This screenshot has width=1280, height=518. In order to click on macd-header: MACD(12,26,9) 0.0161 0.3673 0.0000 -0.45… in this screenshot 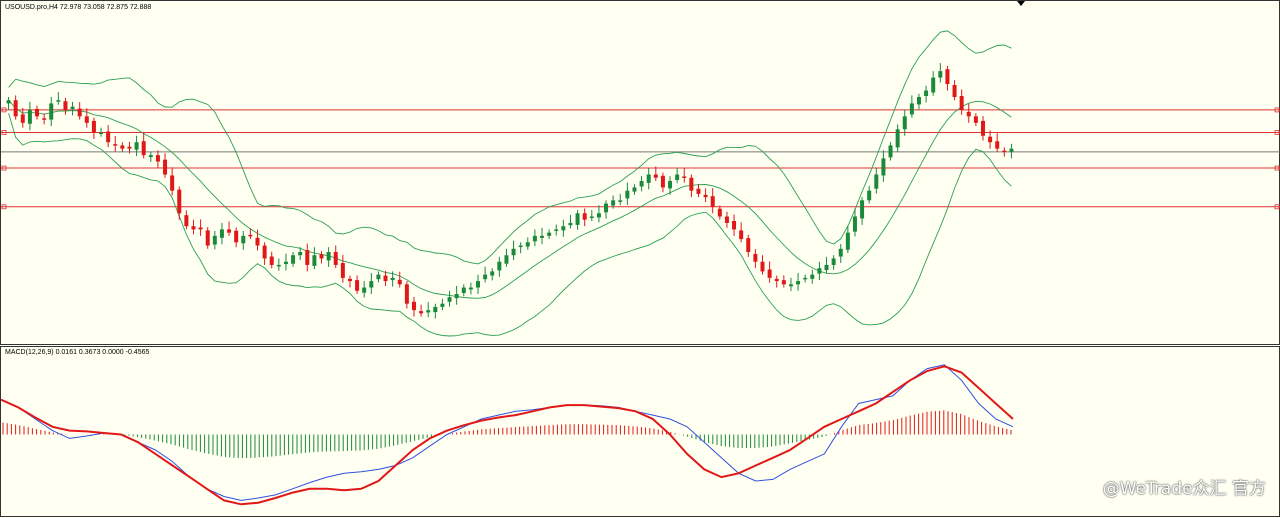, I will do `click(77, 352)`.